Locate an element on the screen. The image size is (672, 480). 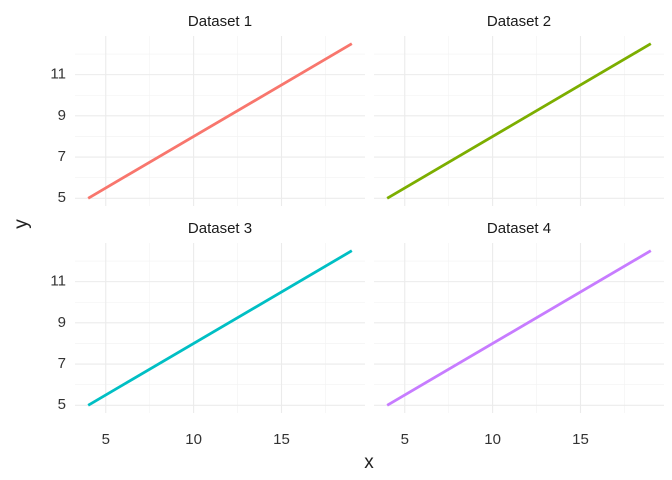
facet-title: Dataset 2 is located at coordinates (519, 21).